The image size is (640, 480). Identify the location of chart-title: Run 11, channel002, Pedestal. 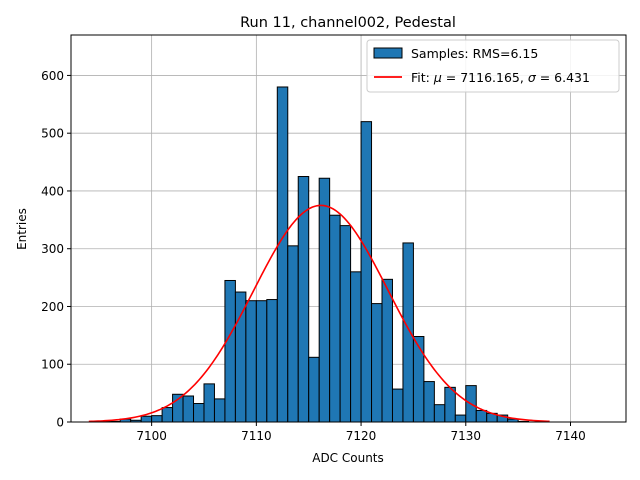
(348, 23).